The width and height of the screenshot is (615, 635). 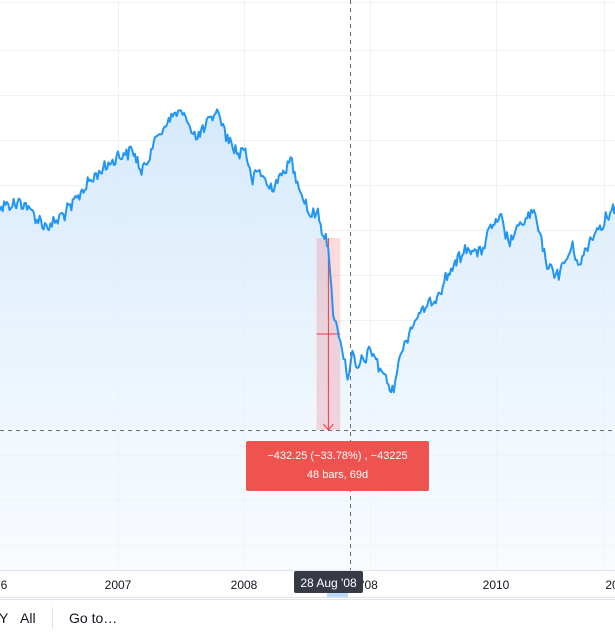 I want to click on x-tick-label: 20, so click(x=610, y=585).